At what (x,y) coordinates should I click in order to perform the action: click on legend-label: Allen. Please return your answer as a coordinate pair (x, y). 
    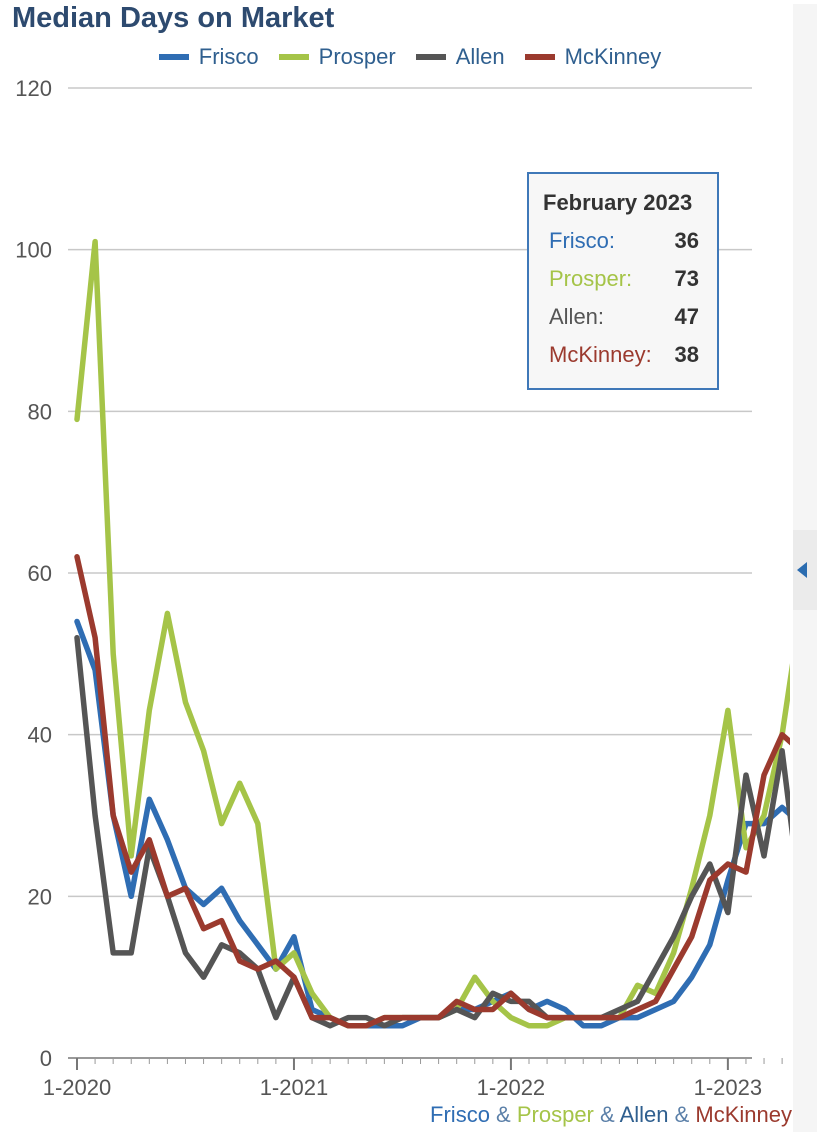
    Looking at the image, I should click on (480, 56).